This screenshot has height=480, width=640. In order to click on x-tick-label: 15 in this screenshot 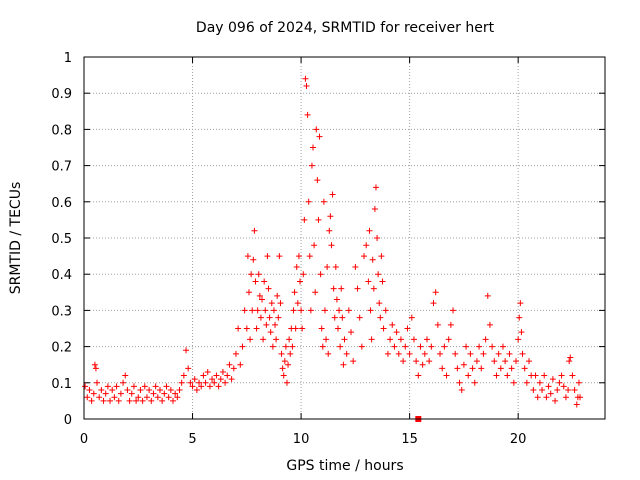, I will do `click(409, 439)`.